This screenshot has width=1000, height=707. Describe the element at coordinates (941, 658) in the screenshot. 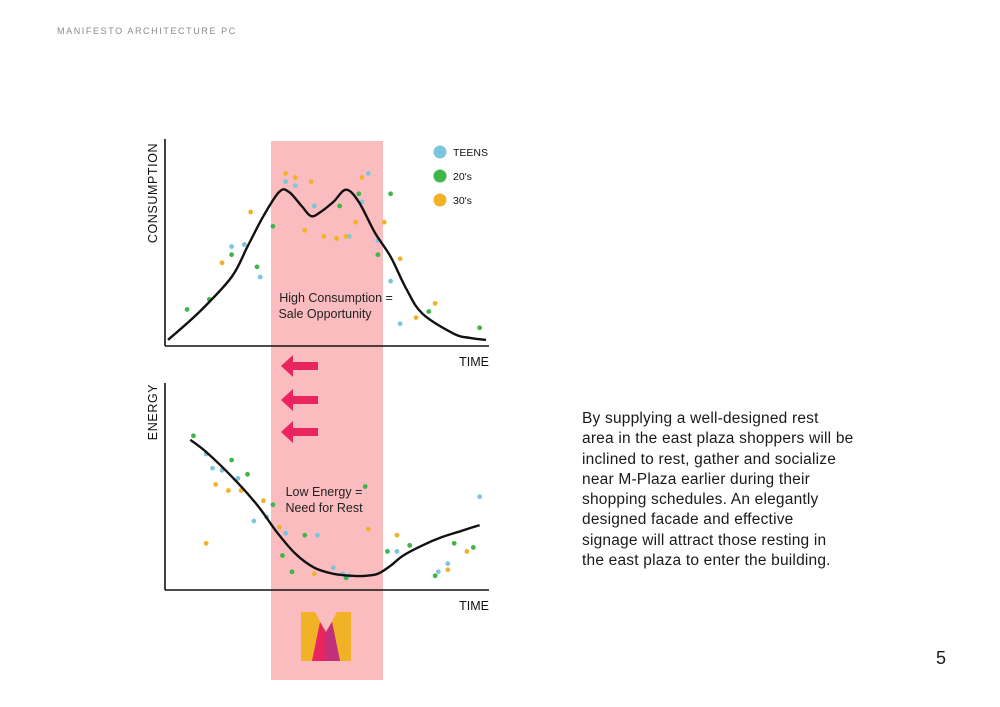

I see `page-number: 5` at that location.